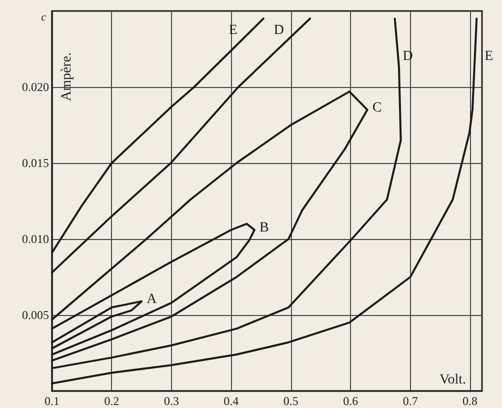 The image size is (502, 408). I want to click on series-label: D, so click(279, 30).